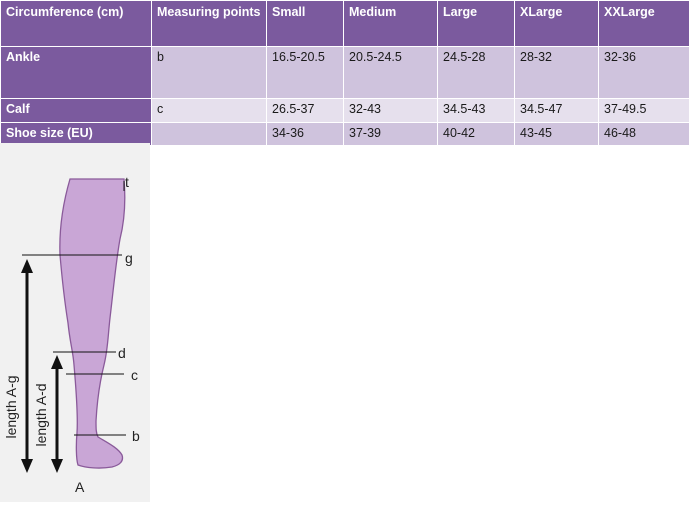  I want to click on label-g: g, so click(129, 258).